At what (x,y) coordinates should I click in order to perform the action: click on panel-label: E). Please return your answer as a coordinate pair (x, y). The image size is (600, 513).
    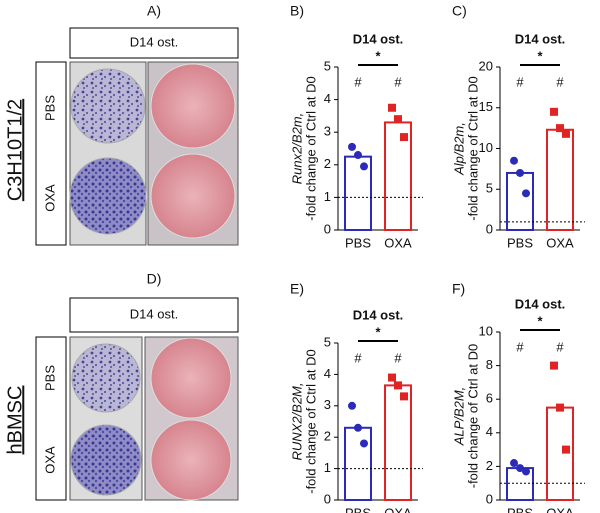
    Looking at the image, I should click on (297, 289).